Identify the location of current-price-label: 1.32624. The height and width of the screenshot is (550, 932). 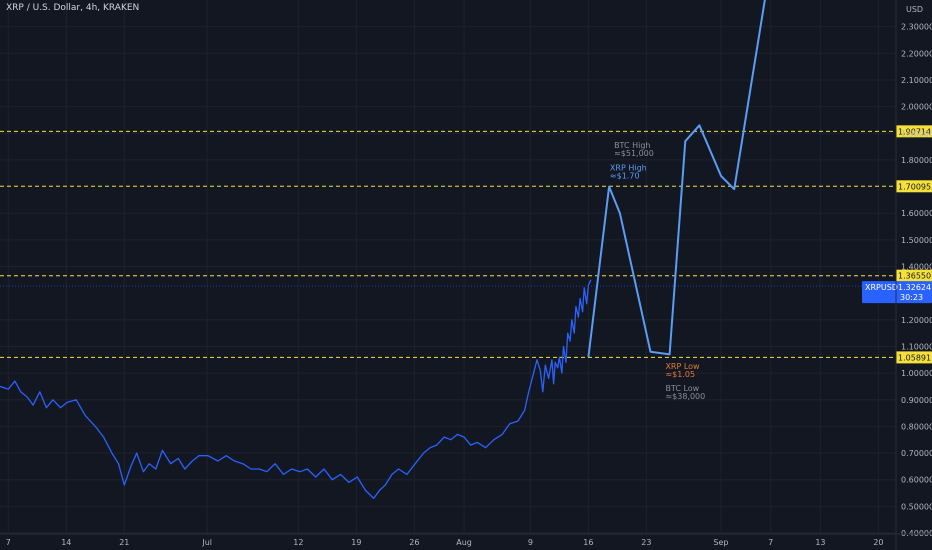
(914, 287).